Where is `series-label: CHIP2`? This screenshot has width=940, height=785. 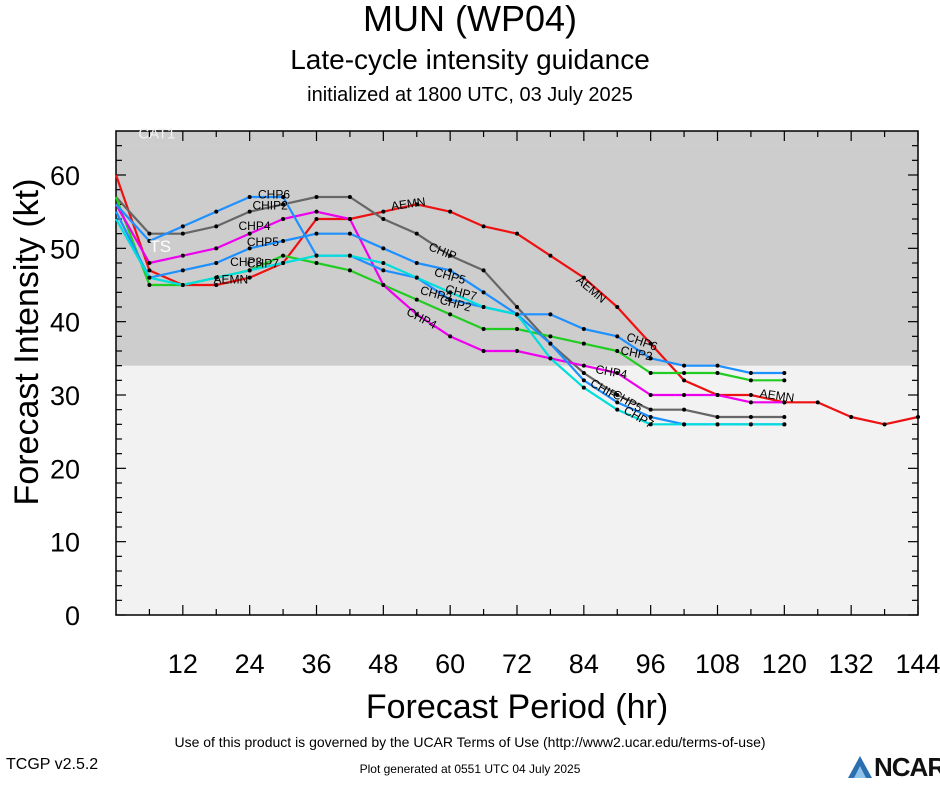 series-label: CHIP2 is located at coordinates (270, 205).